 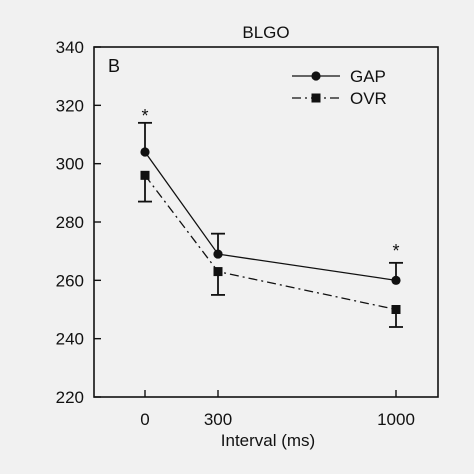 I want to click on y-tick-label: 300, so click(x=70, y=164).